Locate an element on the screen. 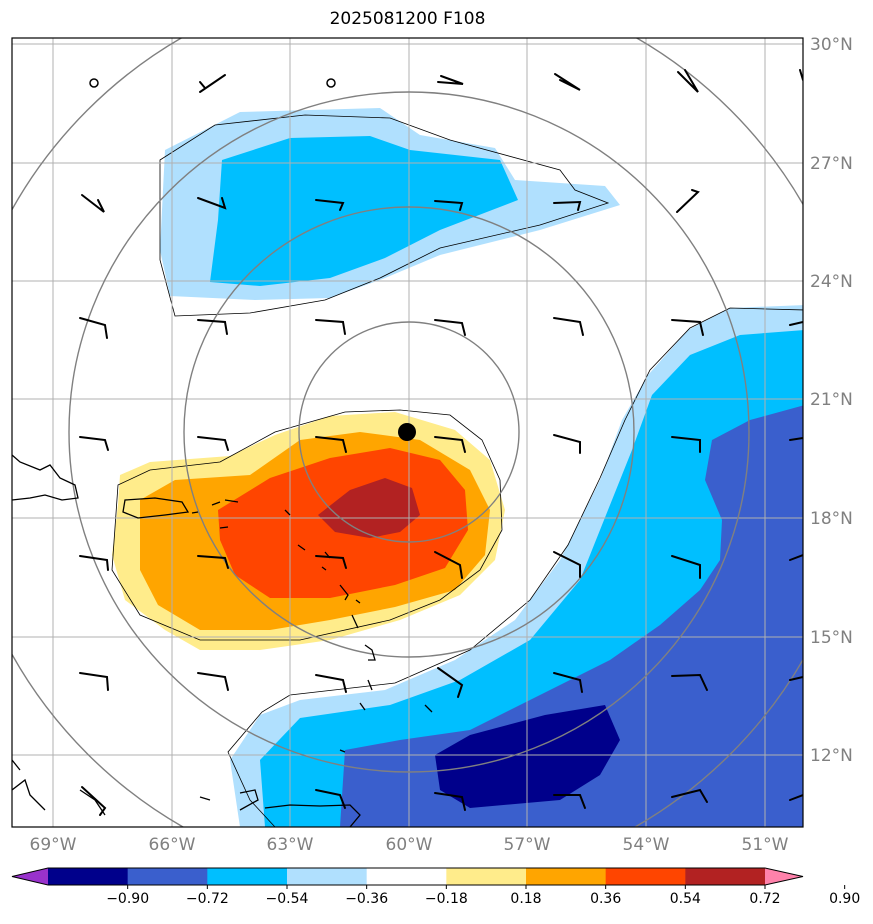 The width and height of the screenshot is (873, 924). lat-label: 21°N is located at coordinates (831, 400).